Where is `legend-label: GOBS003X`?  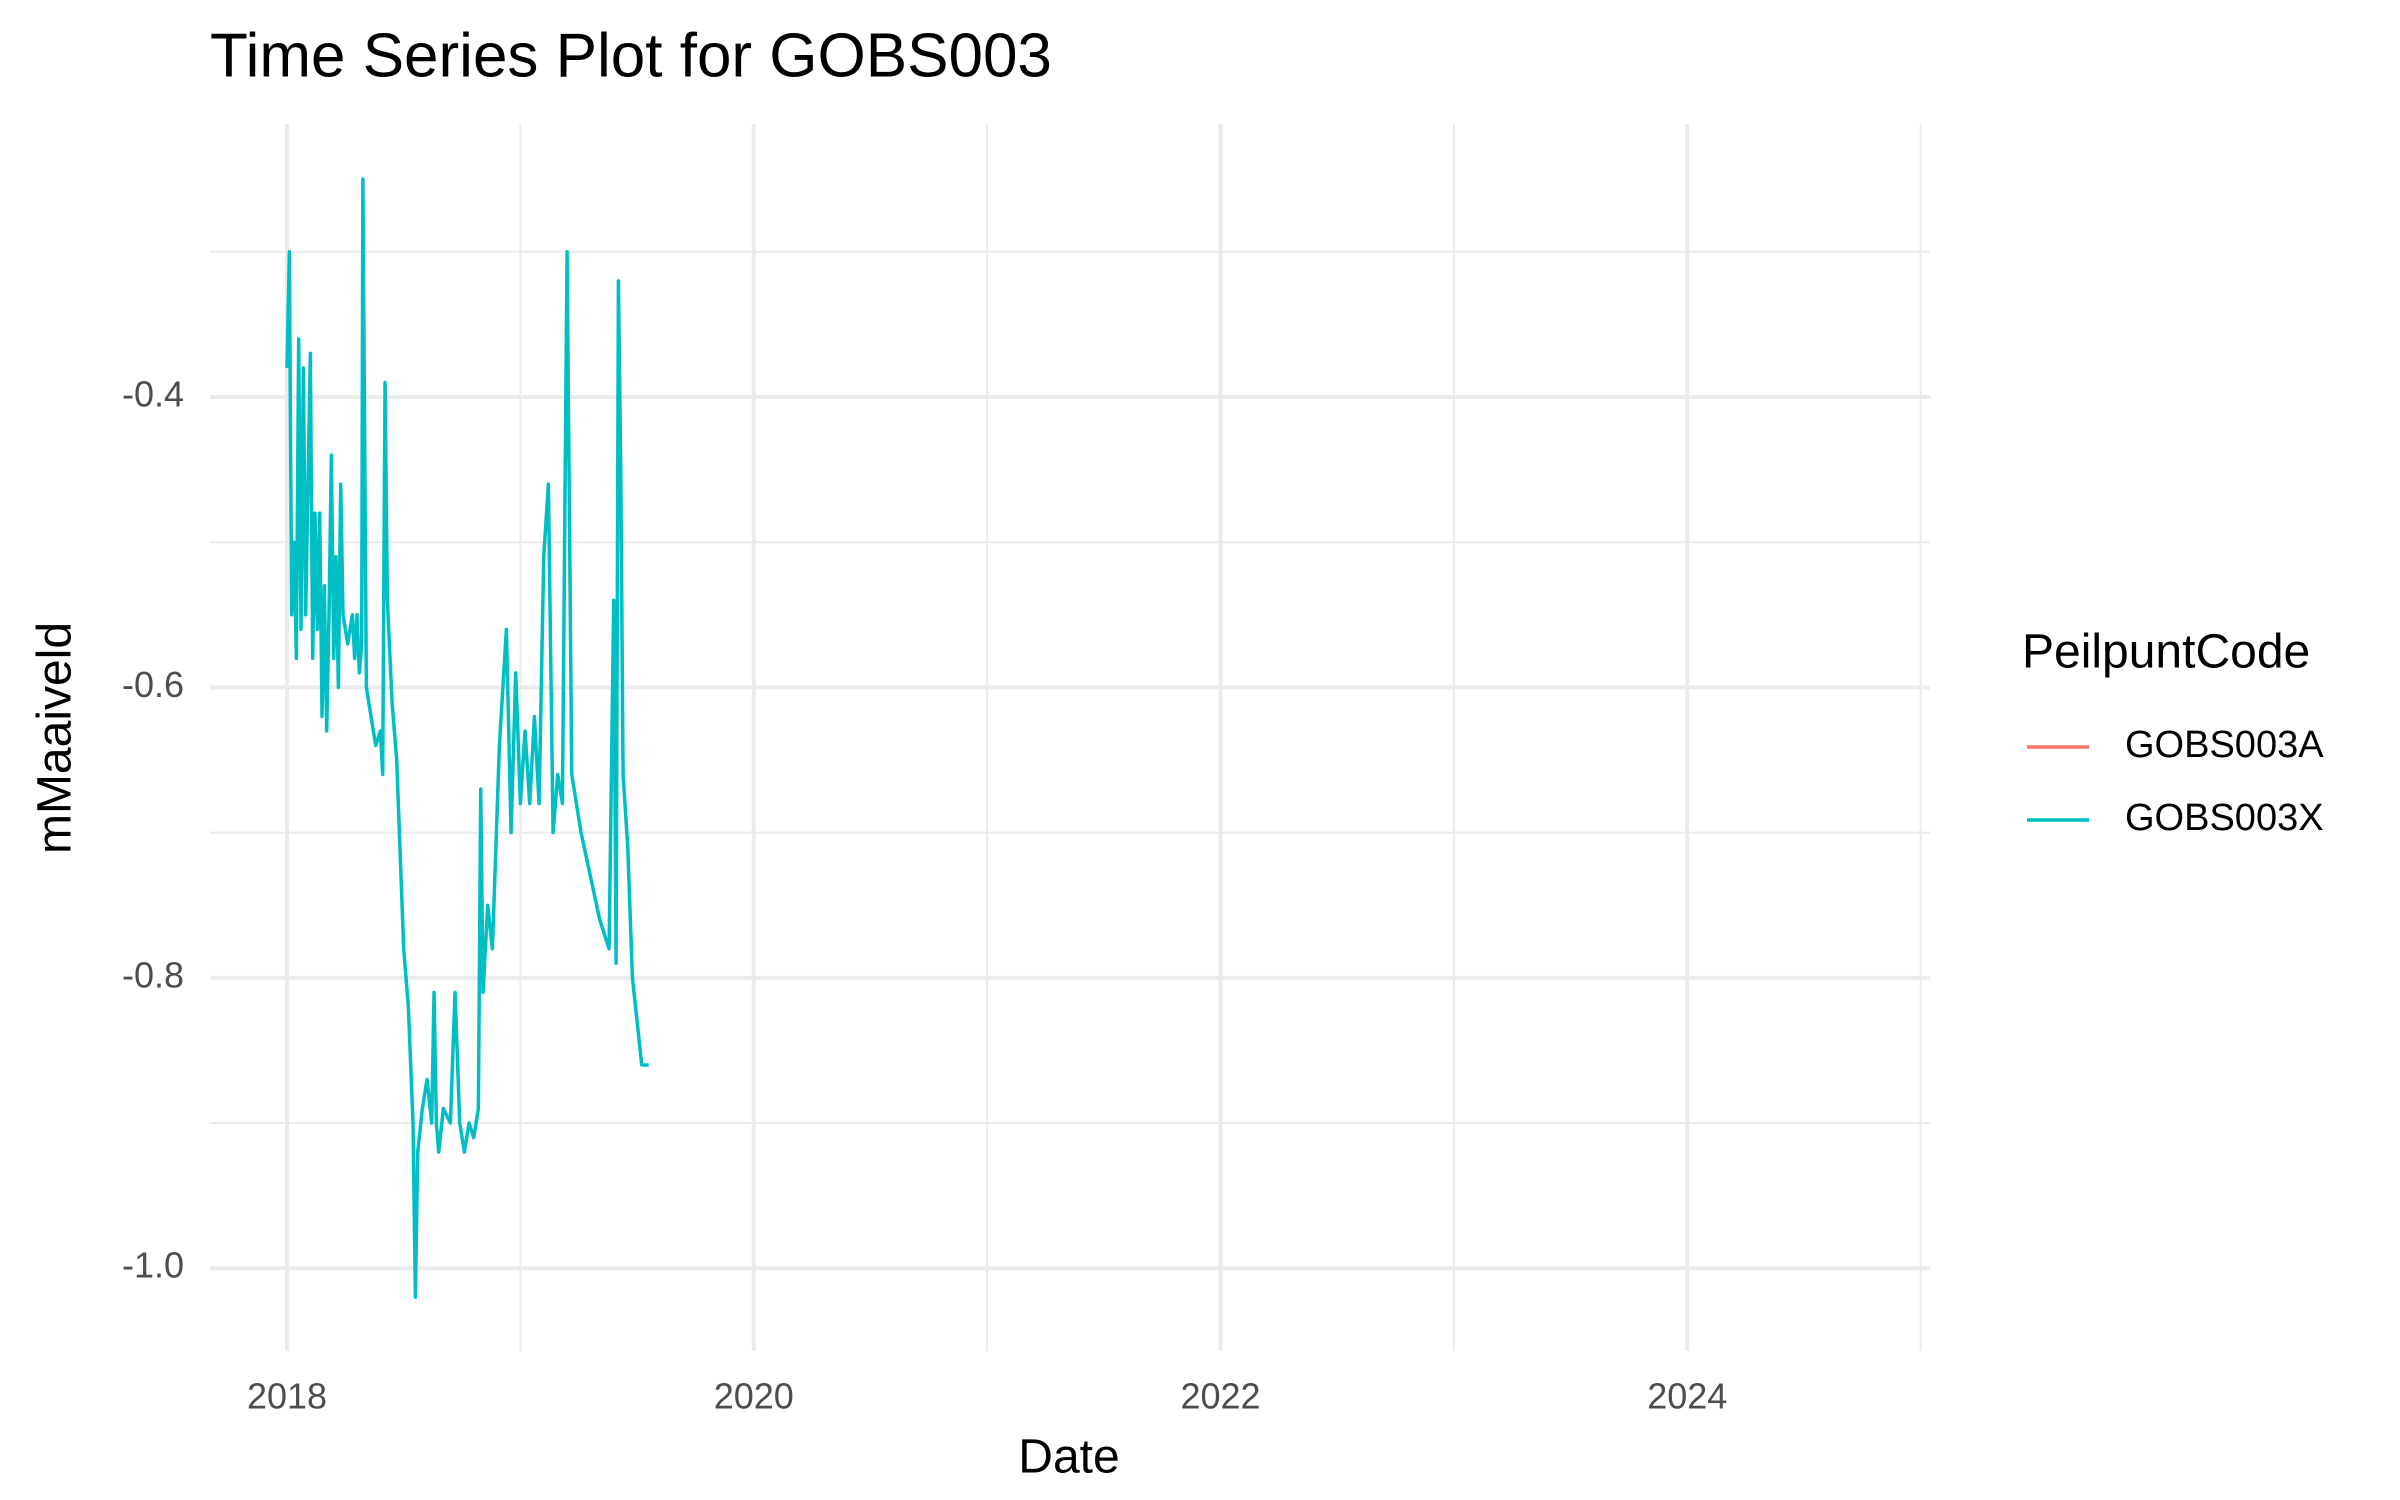
legend-label: GOBS003X is located at coordinates (2224, 818).